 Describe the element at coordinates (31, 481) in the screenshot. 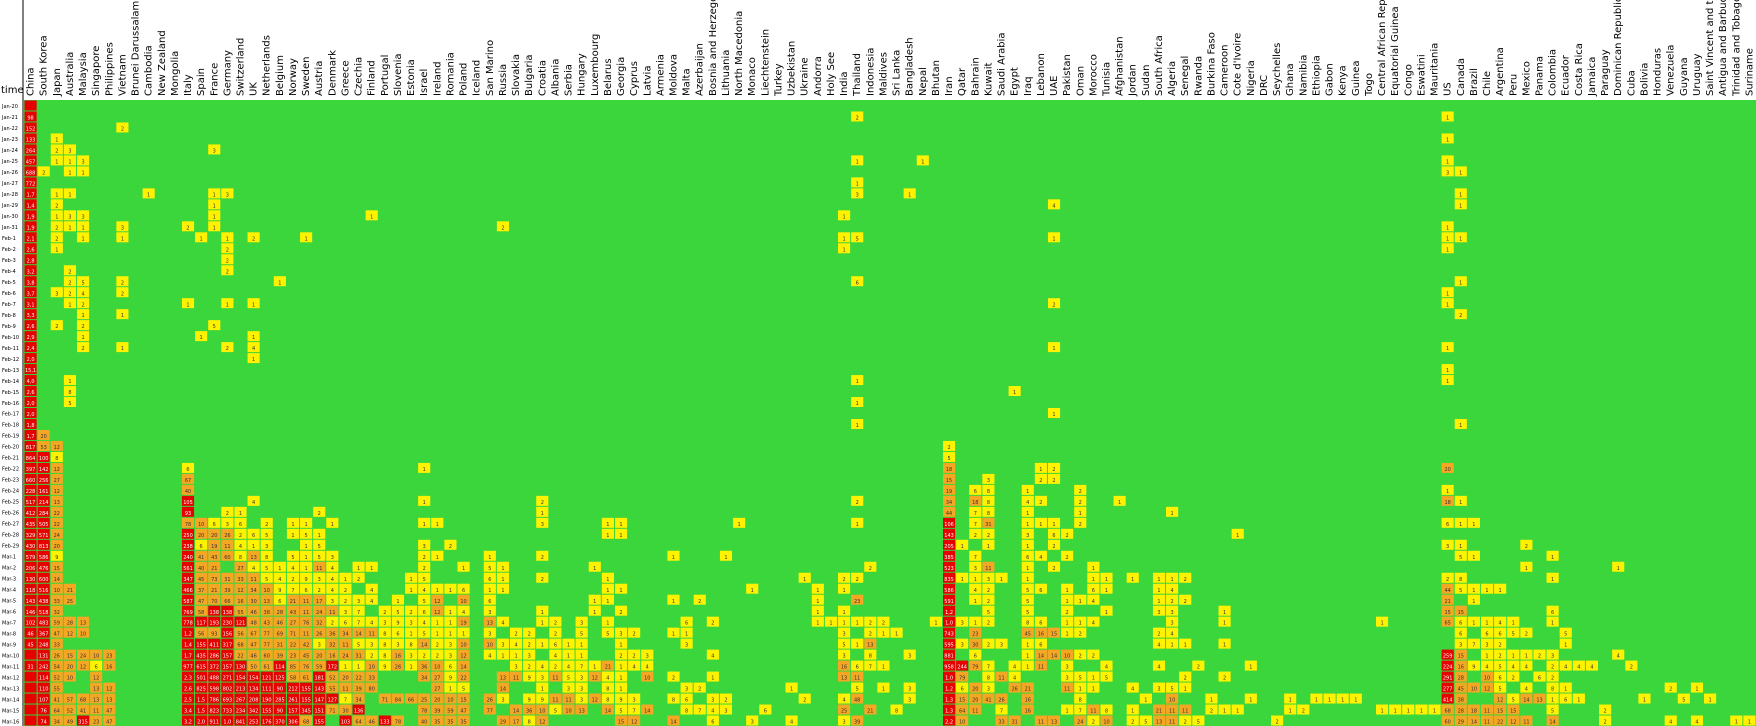

I see `heatmap-cell-value: 660` at that location.